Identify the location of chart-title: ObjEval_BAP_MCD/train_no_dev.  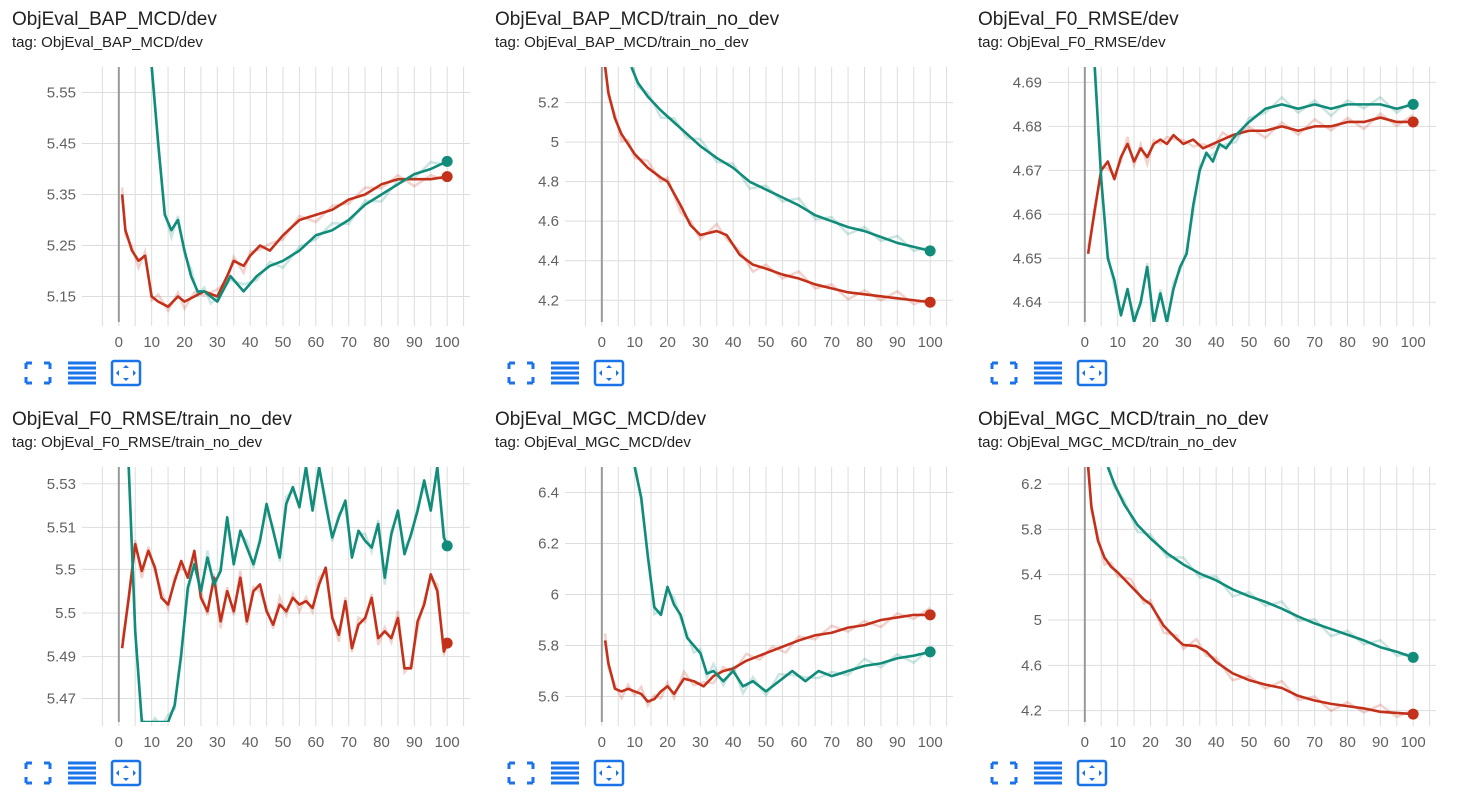
(637, 19).